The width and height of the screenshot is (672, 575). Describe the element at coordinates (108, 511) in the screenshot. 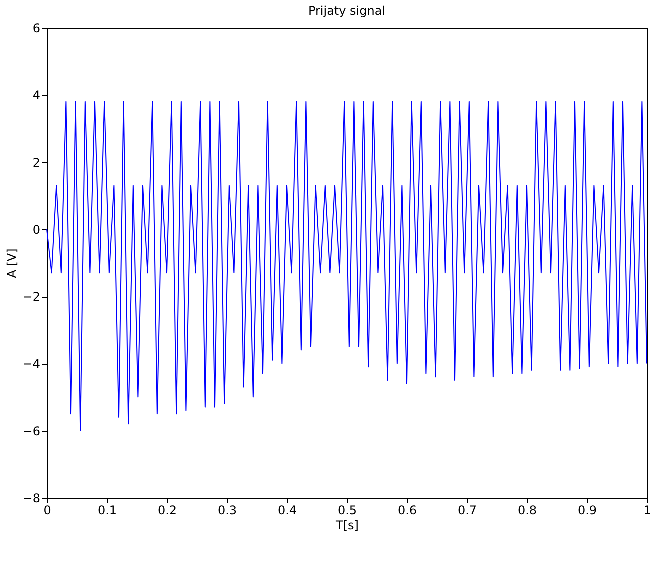

I see `x-tick-label: 0.1` at that location.